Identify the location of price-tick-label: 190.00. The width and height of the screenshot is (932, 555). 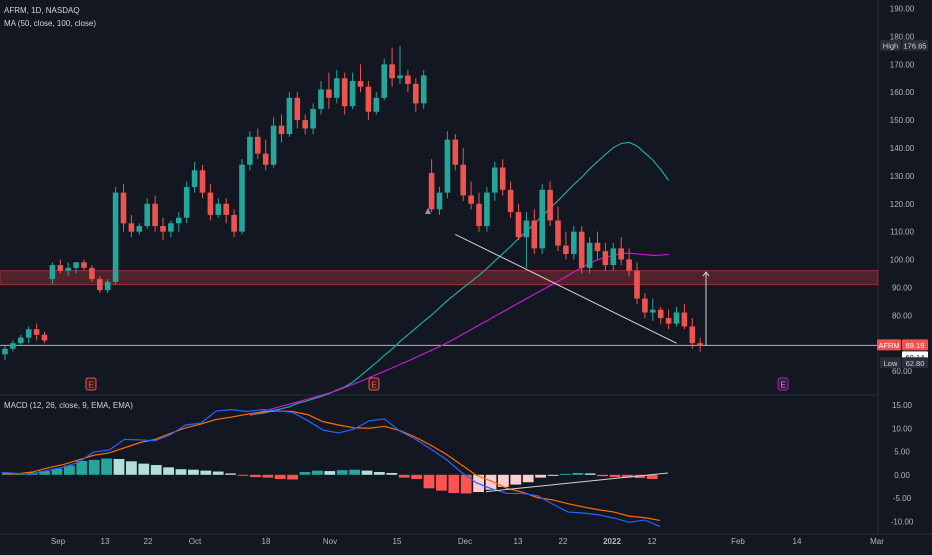
(902, 9).